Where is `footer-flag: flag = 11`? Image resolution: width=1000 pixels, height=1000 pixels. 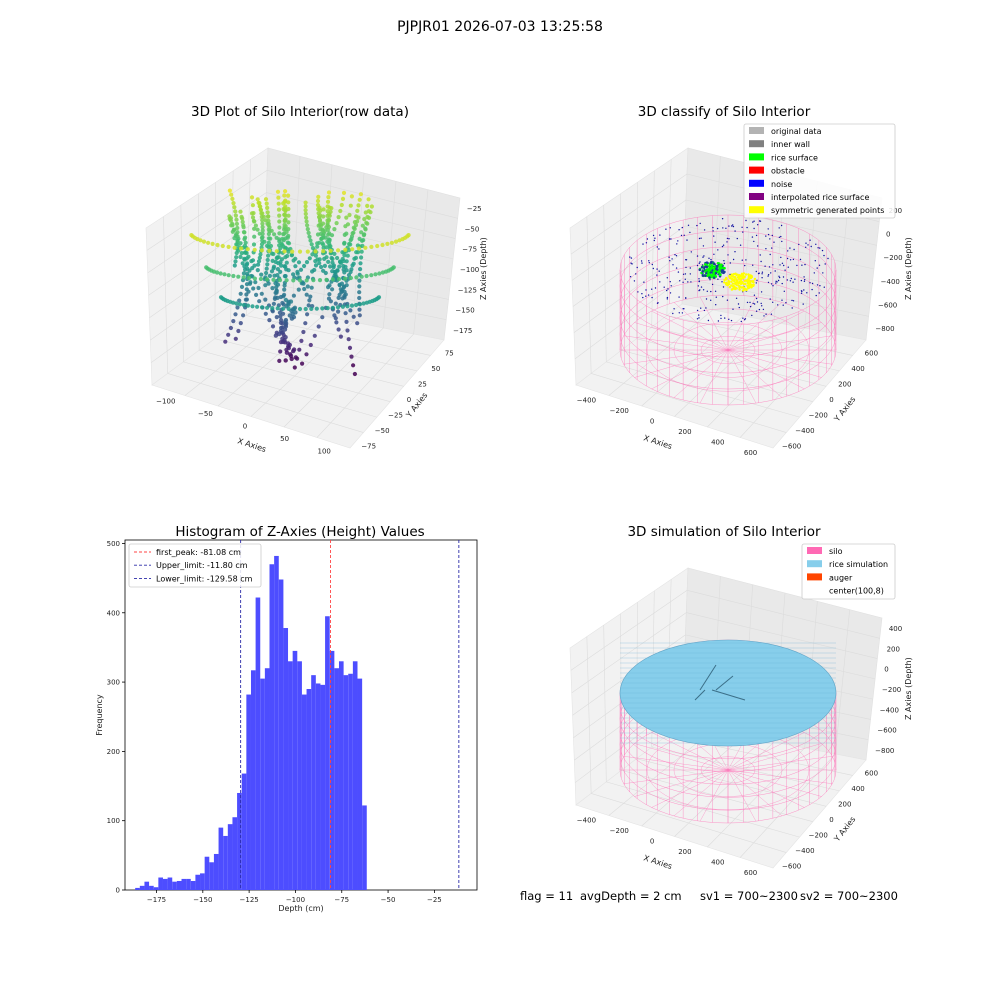
footer-flag: flag = 11 is located at coordinates (546, 896).